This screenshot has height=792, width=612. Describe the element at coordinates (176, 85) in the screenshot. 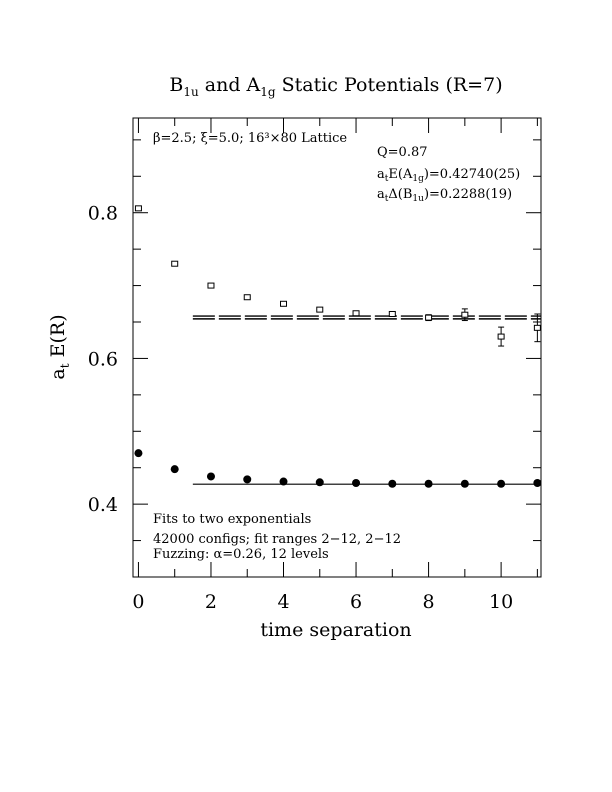

I see `title-main: B` at that location.